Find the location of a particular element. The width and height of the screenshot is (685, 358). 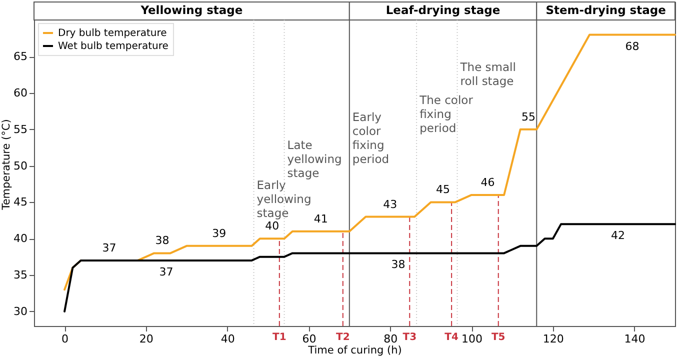

band-label: Leaf-drying stage is located at coordinates (443, 10).